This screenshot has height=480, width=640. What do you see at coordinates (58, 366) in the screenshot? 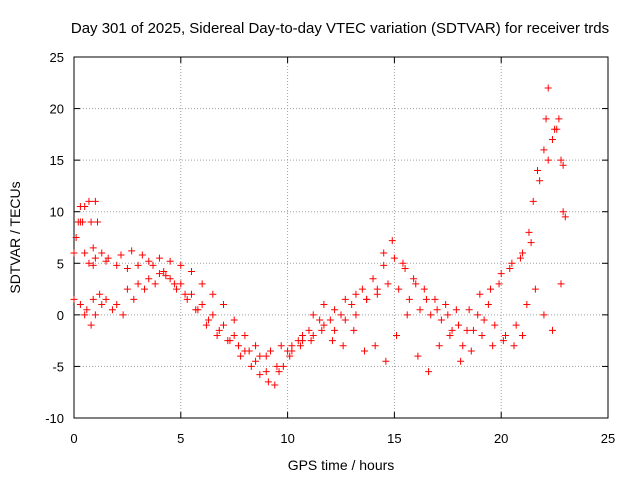
I see `y-tick-label: -5` at bounding box center [58, 366].